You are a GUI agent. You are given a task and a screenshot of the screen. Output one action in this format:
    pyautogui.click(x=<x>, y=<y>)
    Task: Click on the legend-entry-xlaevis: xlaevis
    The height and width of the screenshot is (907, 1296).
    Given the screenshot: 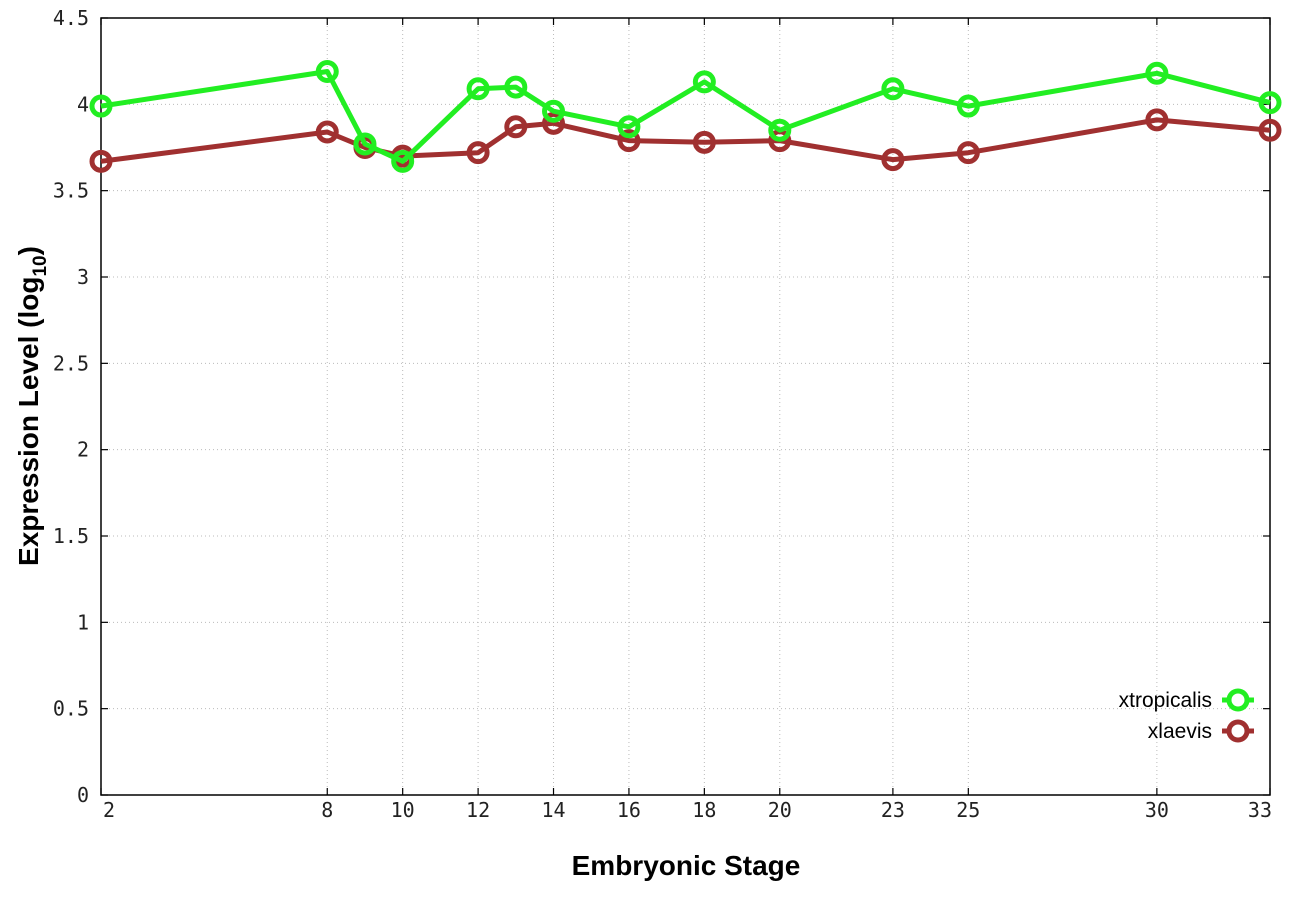 What is the action you would take?
    pyautogui.click(x=1201, y=731)
    